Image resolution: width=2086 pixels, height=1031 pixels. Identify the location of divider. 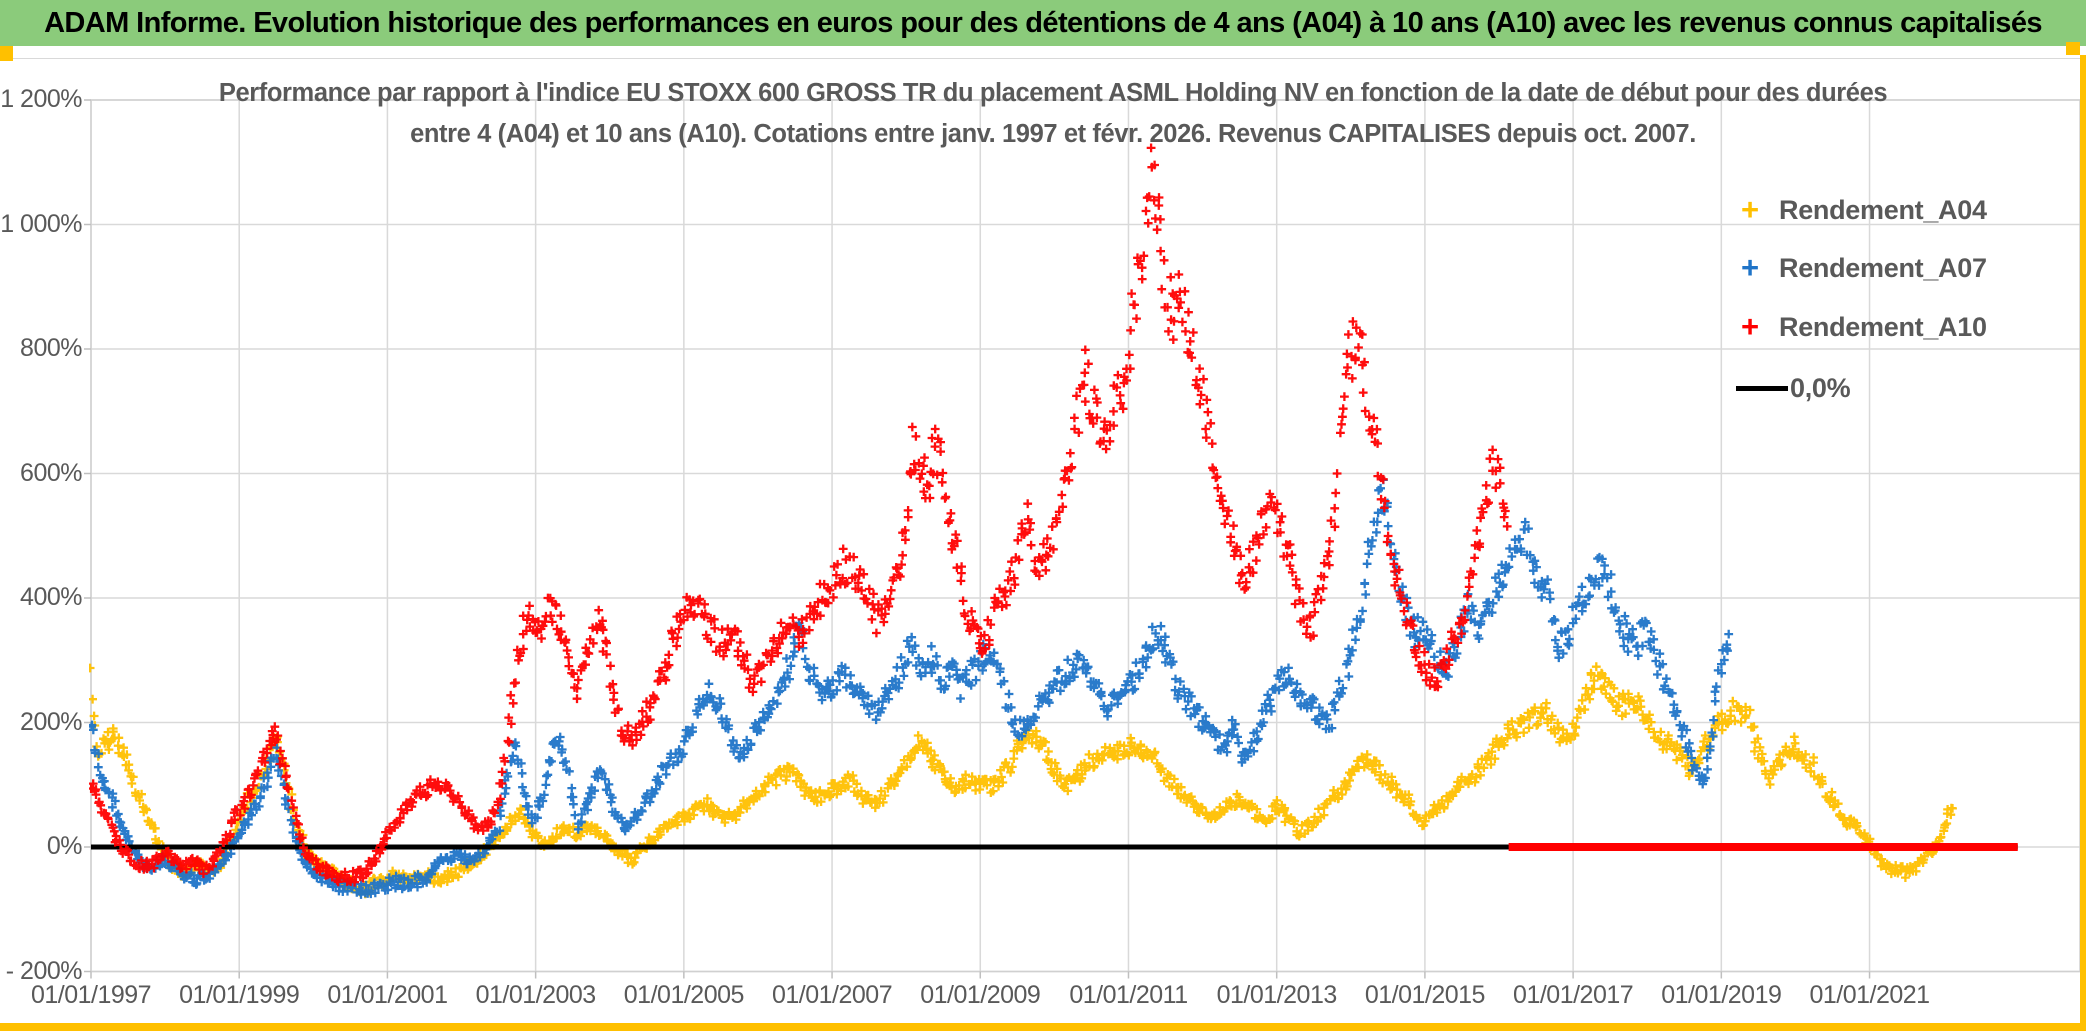
(1046, 58).